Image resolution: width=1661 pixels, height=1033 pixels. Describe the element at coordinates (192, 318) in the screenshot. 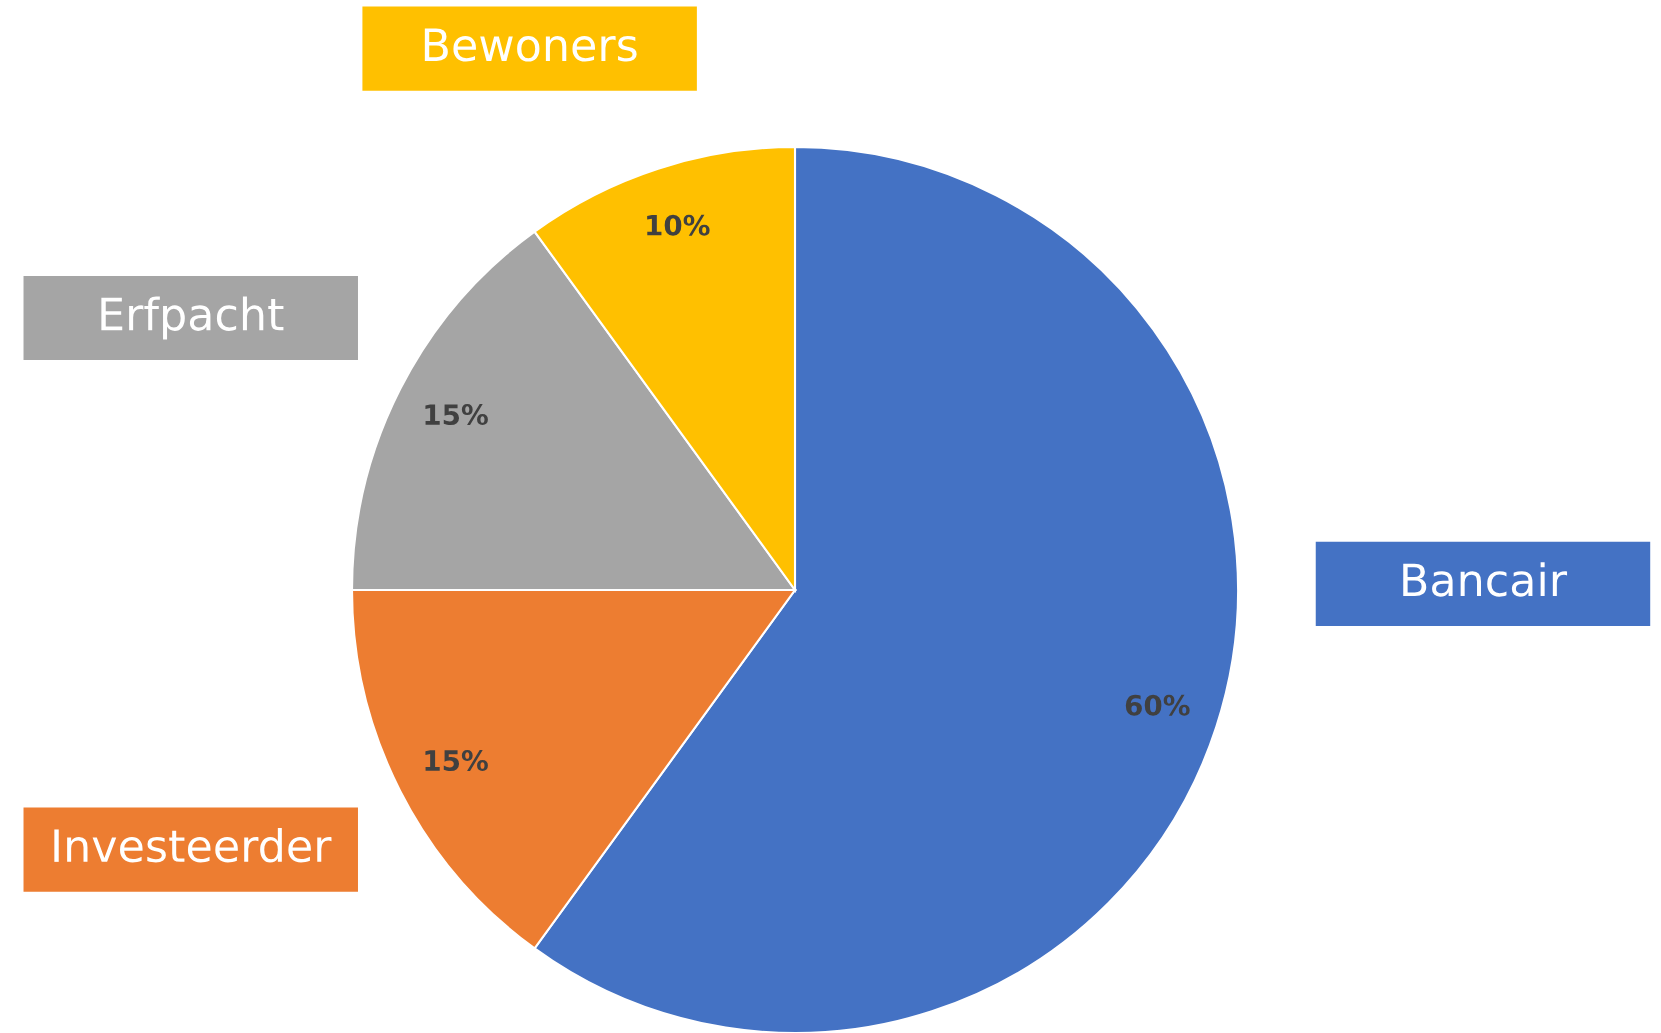

I see `slice-label: Erfpacht` at that location.